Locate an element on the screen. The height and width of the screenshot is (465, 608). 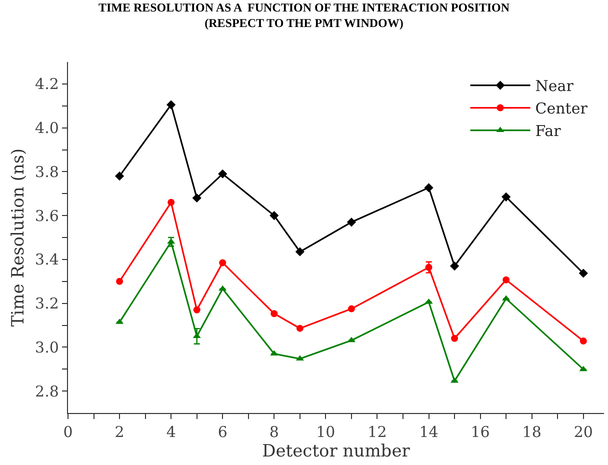
y-tick-label: 3.2 is located at coordinates (47, 303).